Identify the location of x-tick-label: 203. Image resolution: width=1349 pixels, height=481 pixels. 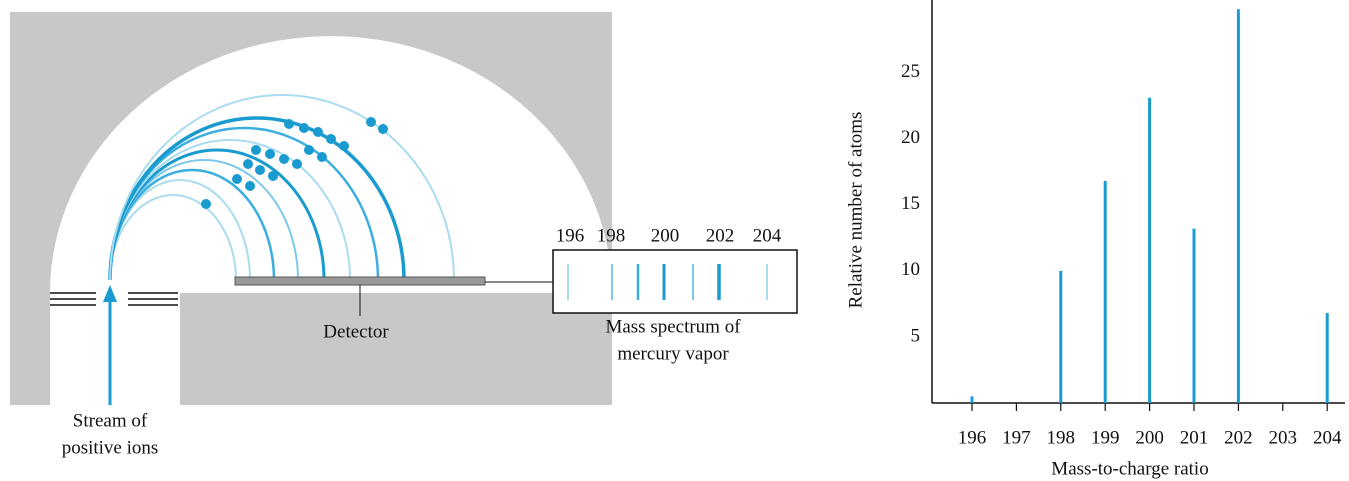
(1283, 437).